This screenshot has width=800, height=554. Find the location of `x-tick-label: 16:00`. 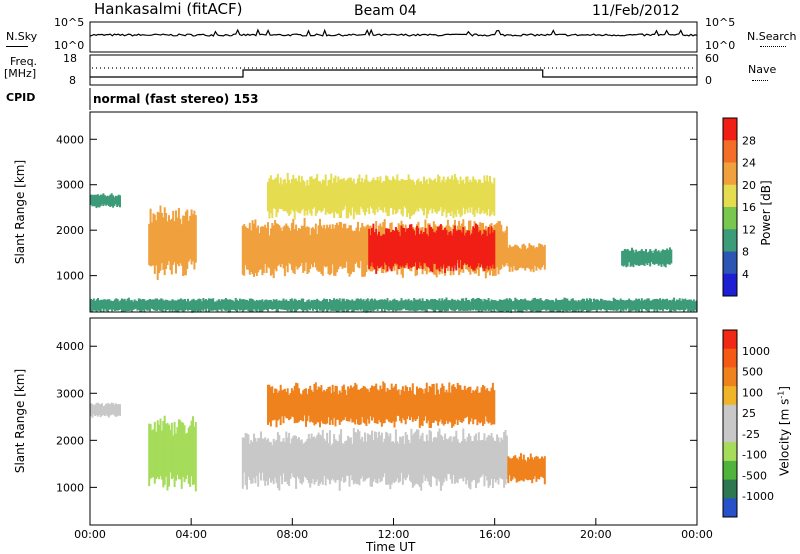

x-tick-label: 16:00 is located at coordinates (495, 534).